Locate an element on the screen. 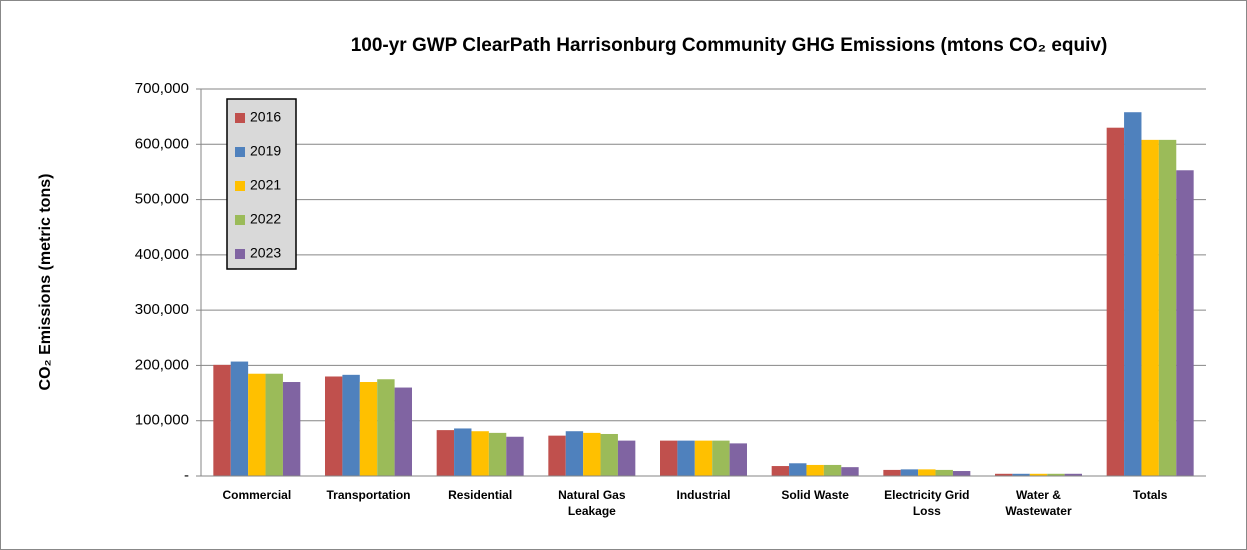 This screenshot has height=550, width=1247. x-tick-label: Solid Waste is located at coordinates (815, 495).